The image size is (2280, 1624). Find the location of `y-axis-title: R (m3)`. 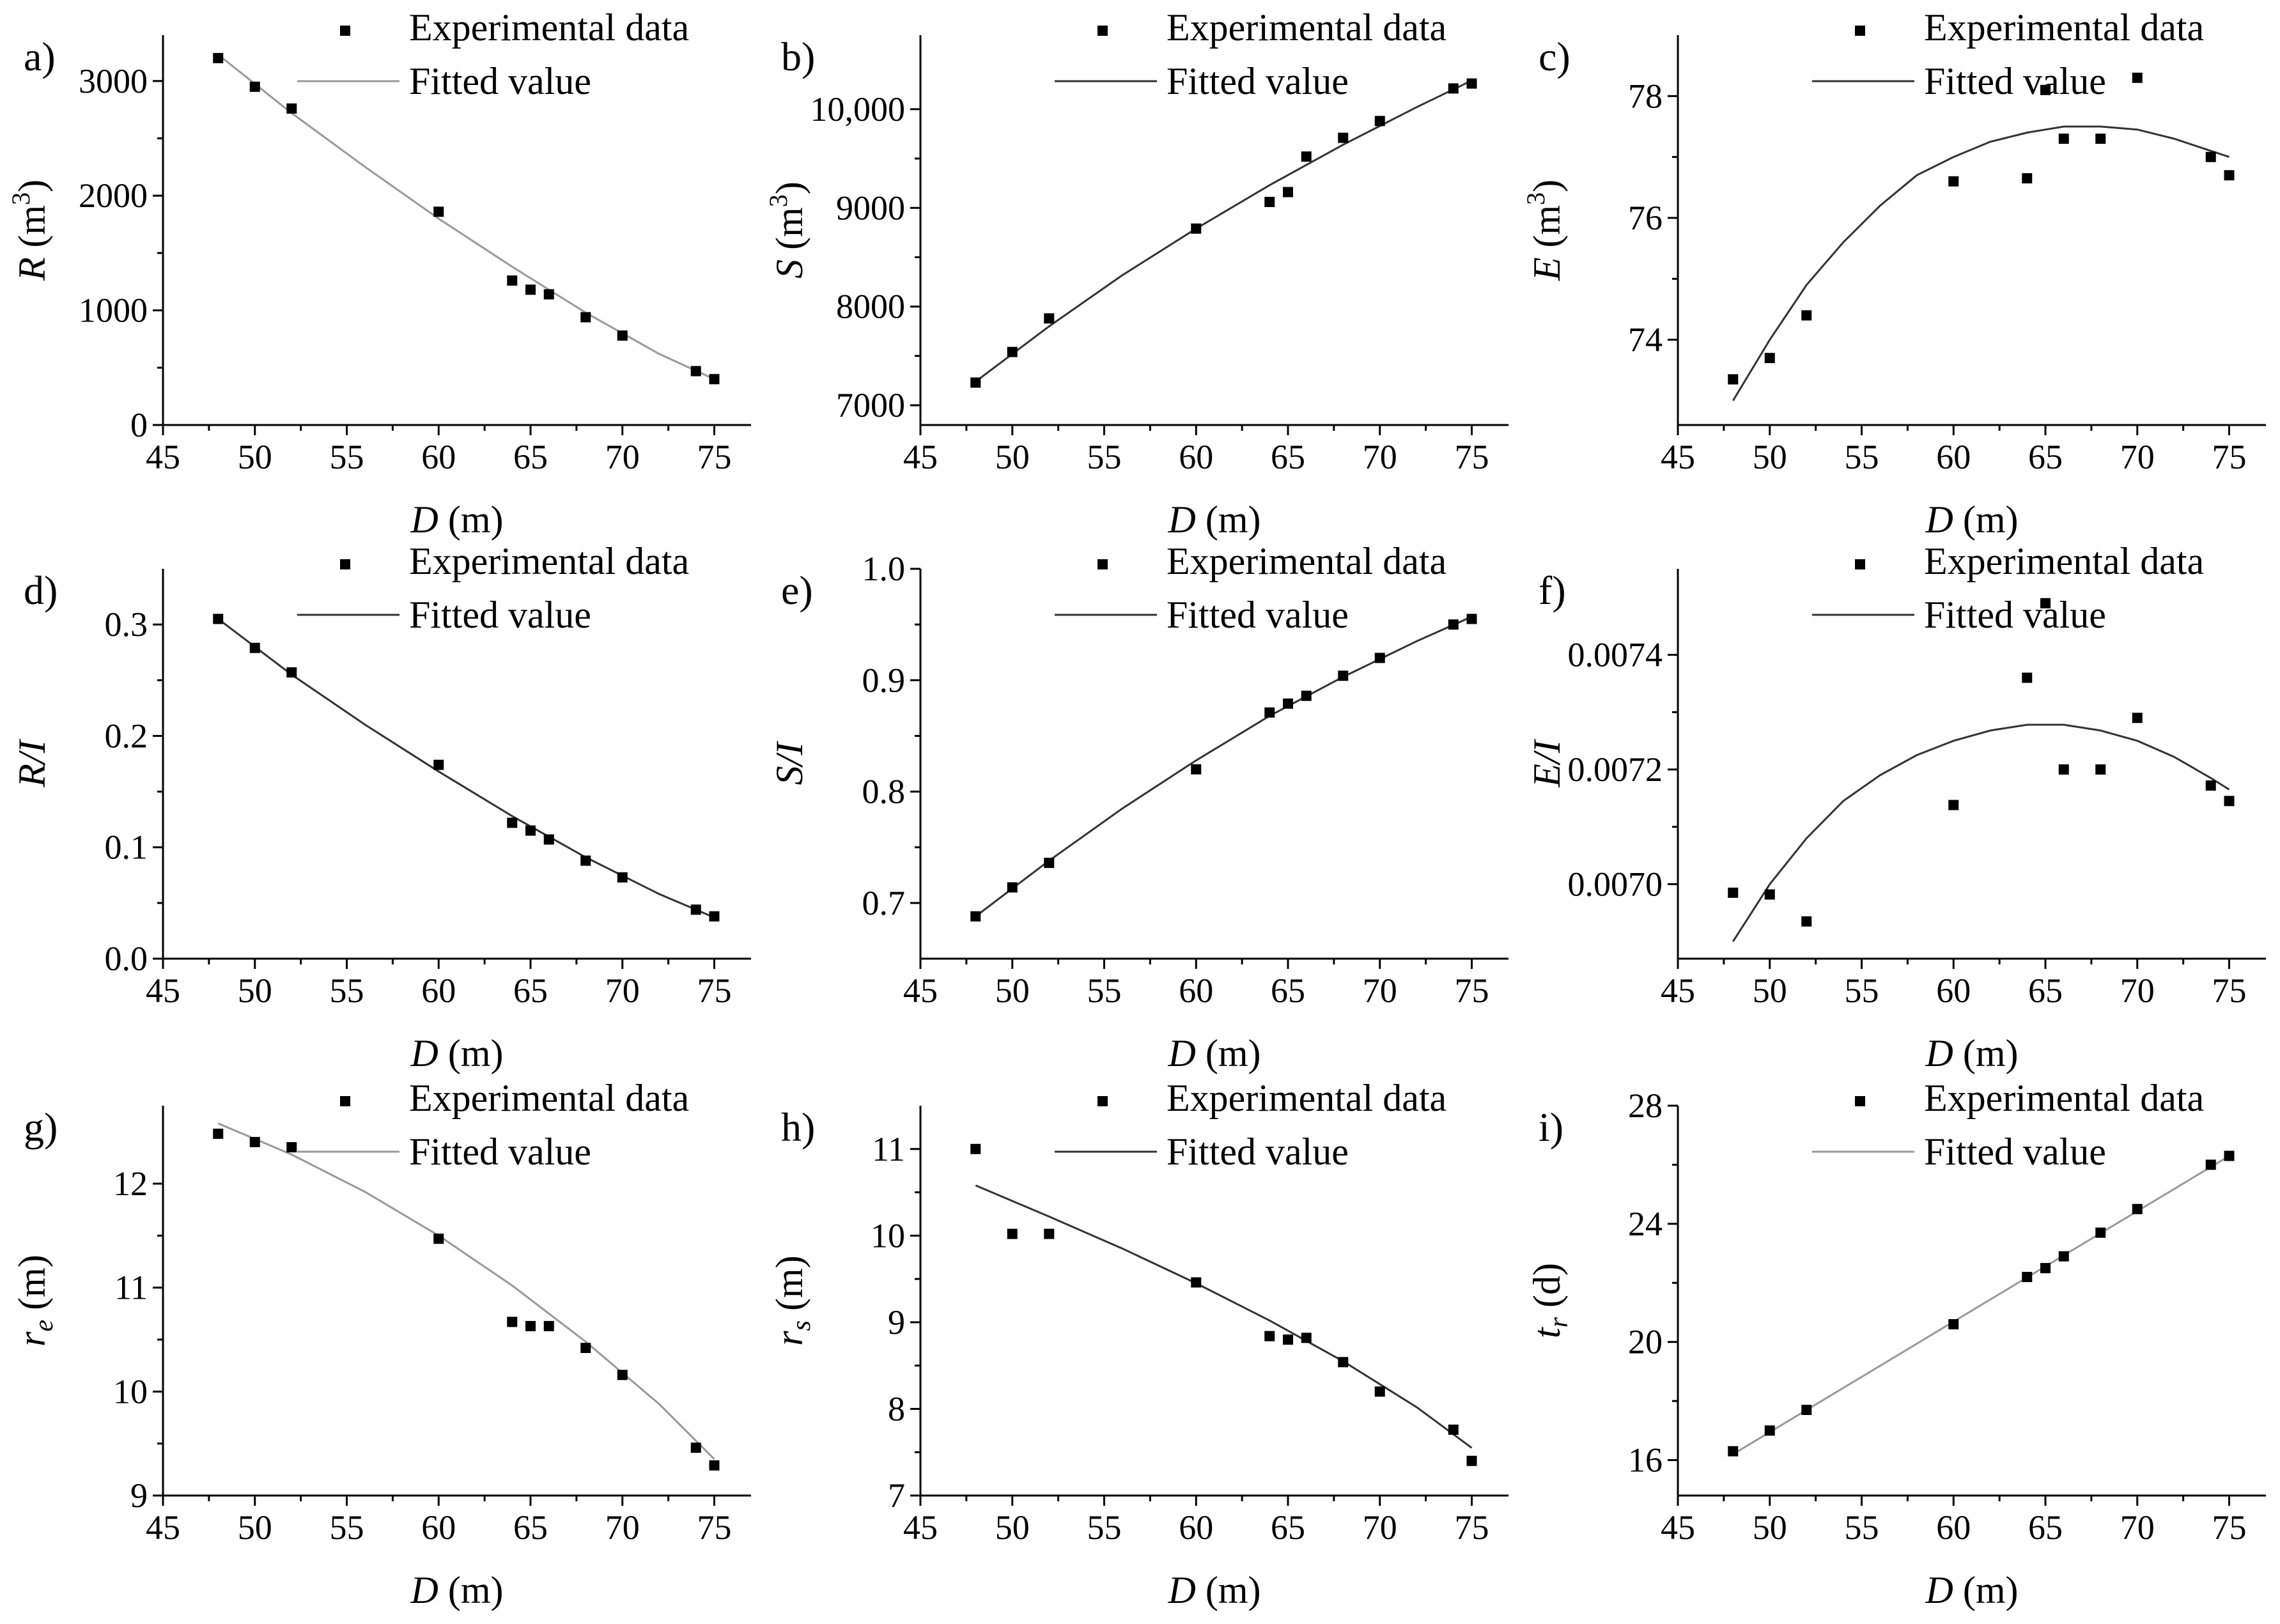

y-axis-title: R (m3) is located at coordinates (29, 230).